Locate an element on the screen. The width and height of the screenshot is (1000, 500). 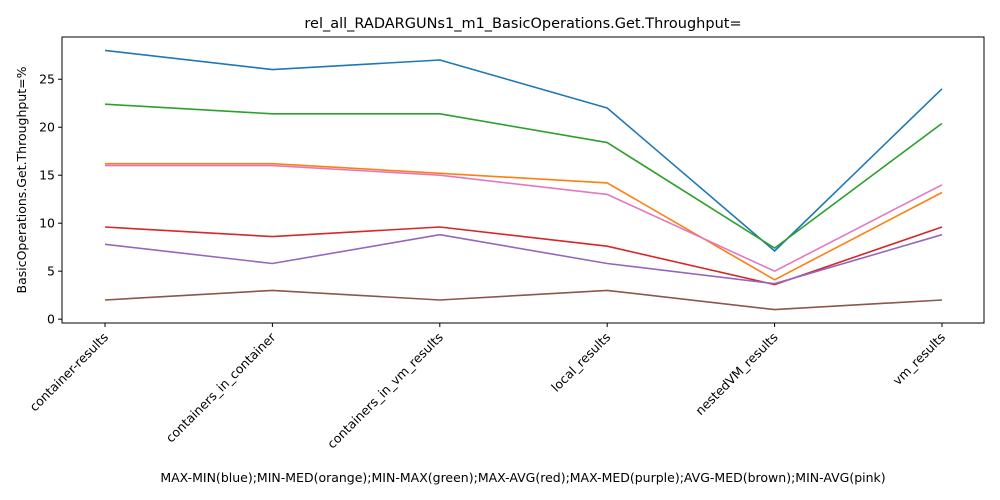
y-axis-label: BasicOperations.Get.Throughput=% is located at coordinates (21, 179).